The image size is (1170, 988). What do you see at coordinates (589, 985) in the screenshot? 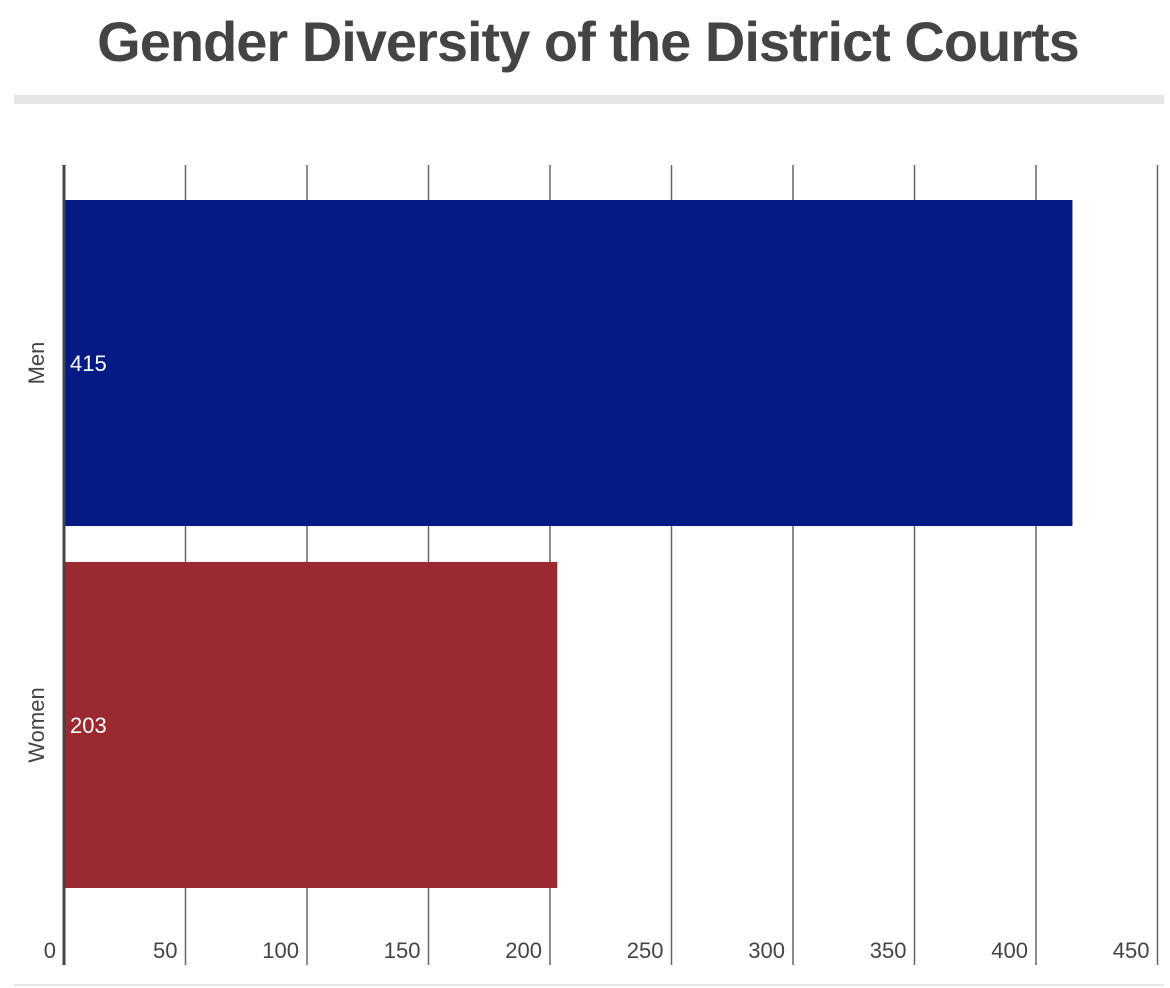
I see `bottom-divider` at bounding box center [589, 985].